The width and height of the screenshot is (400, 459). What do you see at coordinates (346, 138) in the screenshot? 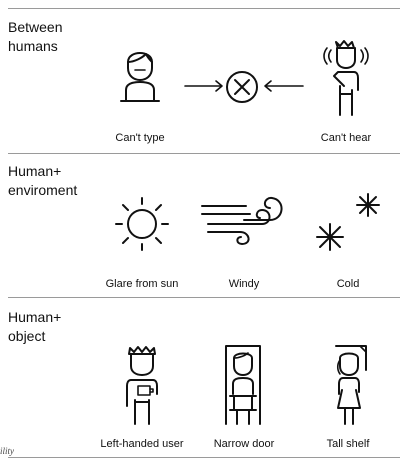
I see `caption-cant-hear: Can't hear` at bounding box center [346, 138].